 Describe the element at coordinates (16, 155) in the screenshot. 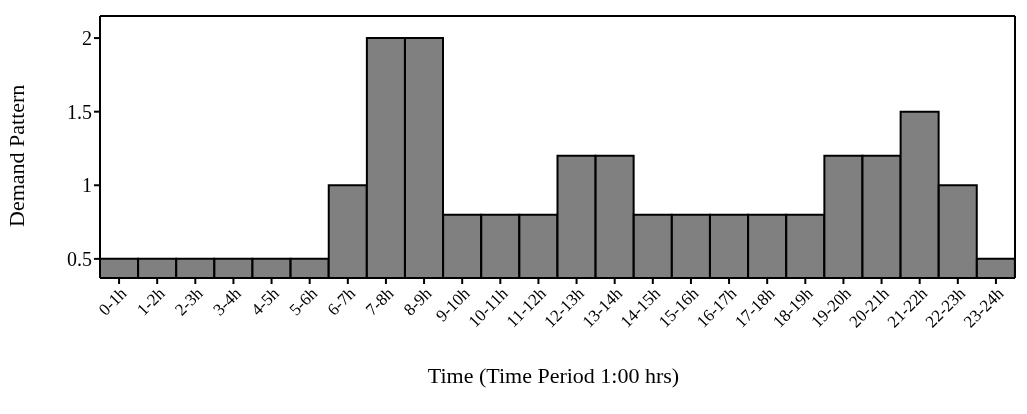

I see `y-axis-title: Demand Pattern` at that location.